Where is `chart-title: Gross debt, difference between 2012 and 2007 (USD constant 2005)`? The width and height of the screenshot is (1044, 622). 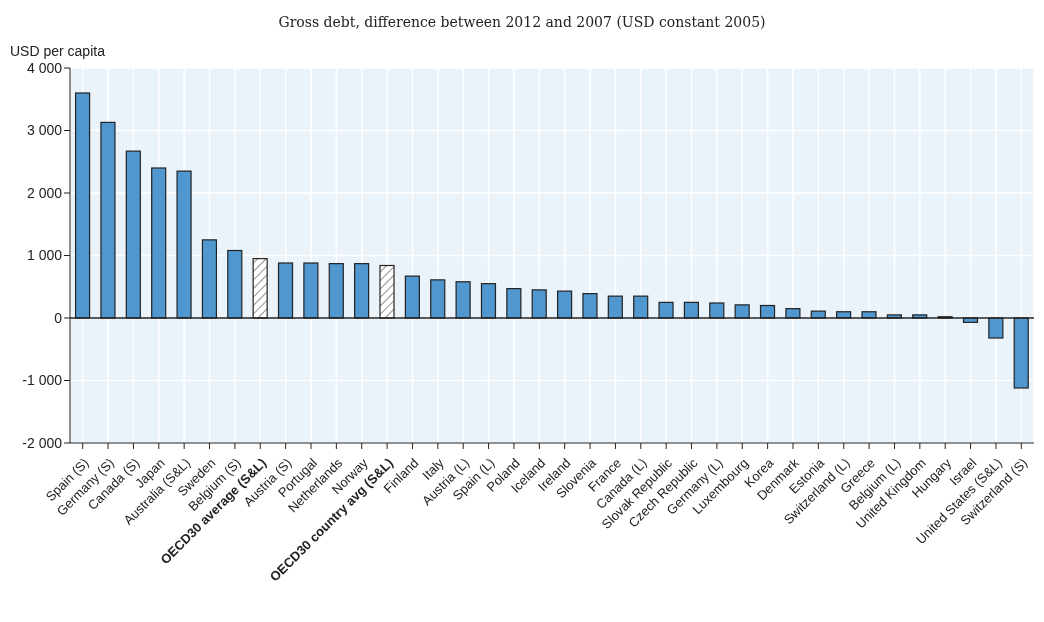 chart-title: Gross debt, difference between 2012 and 2007 (USD constant 2005) is located at coordinates (522, 22).